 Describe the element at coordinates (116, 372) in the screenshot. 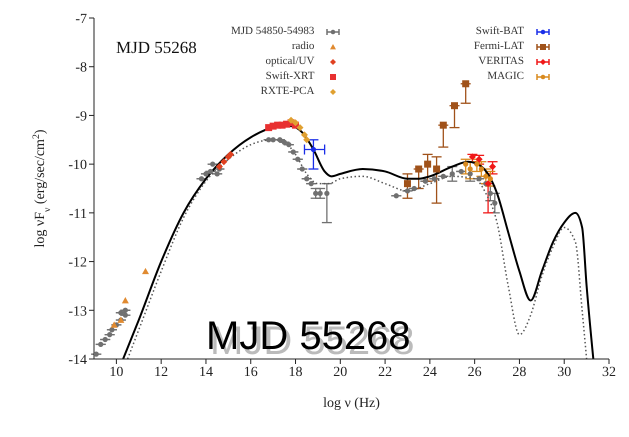

I see `x-tick-label: 10` at that location.